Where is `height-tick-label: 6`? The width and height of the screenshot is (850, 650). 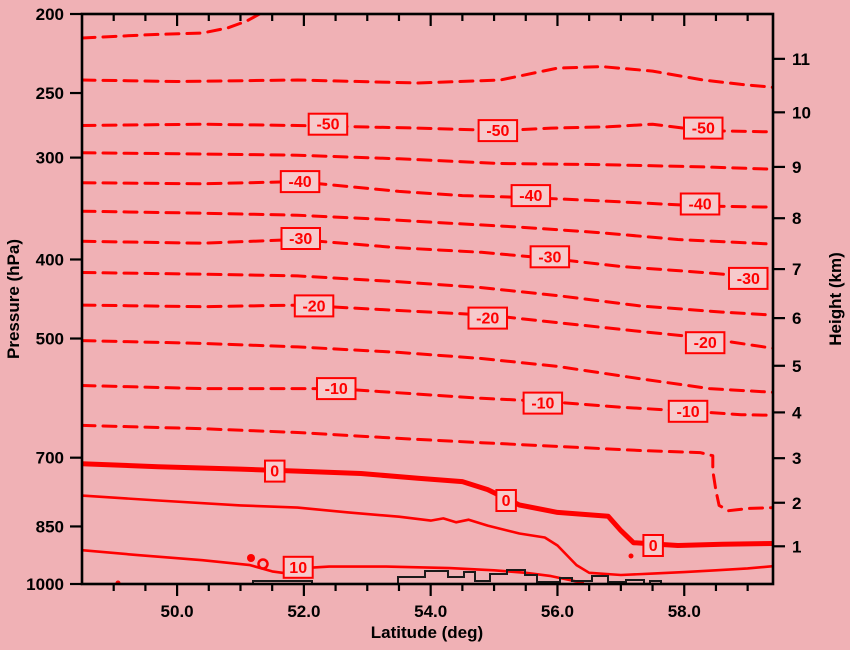 height-tick-label: 6 is located at coordinates (796, 318).